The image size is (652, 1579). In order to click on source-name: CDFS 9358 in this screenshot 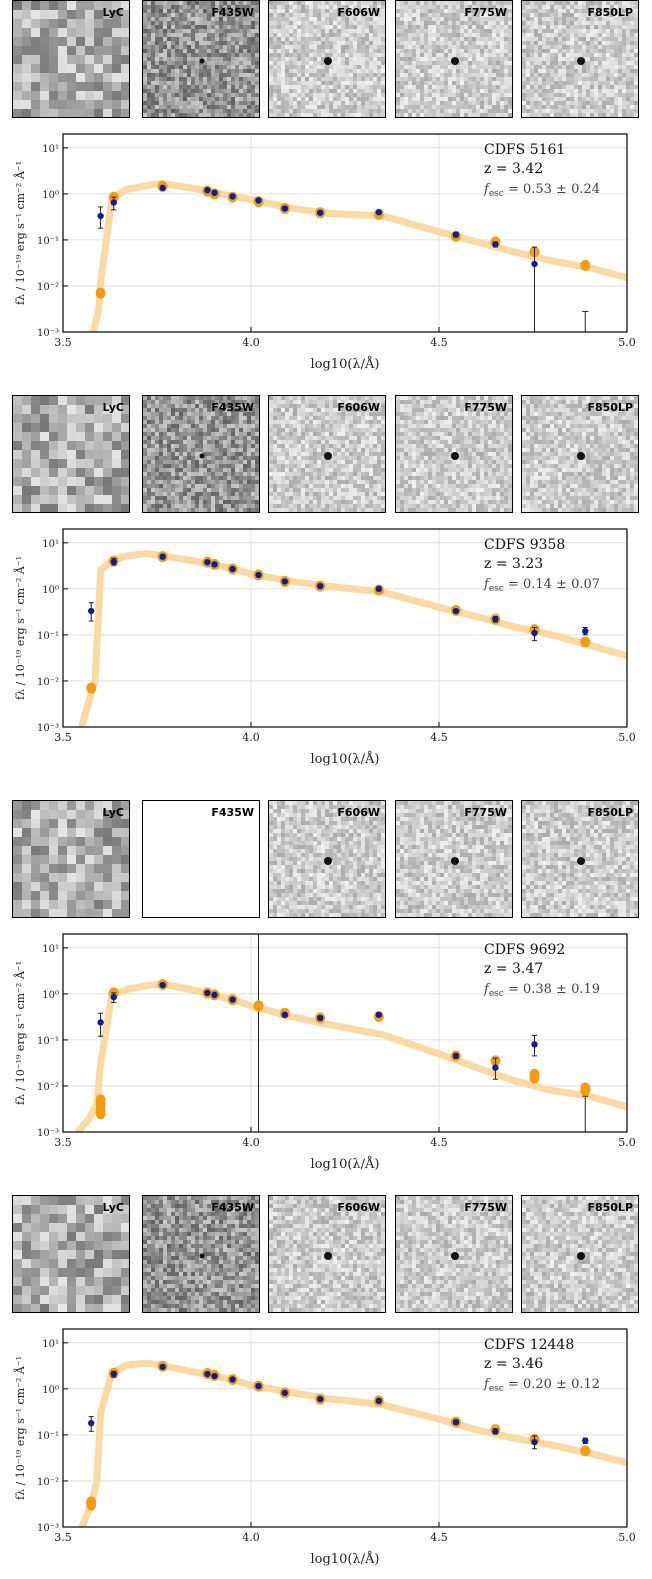, I will do `click(524, 545)`.